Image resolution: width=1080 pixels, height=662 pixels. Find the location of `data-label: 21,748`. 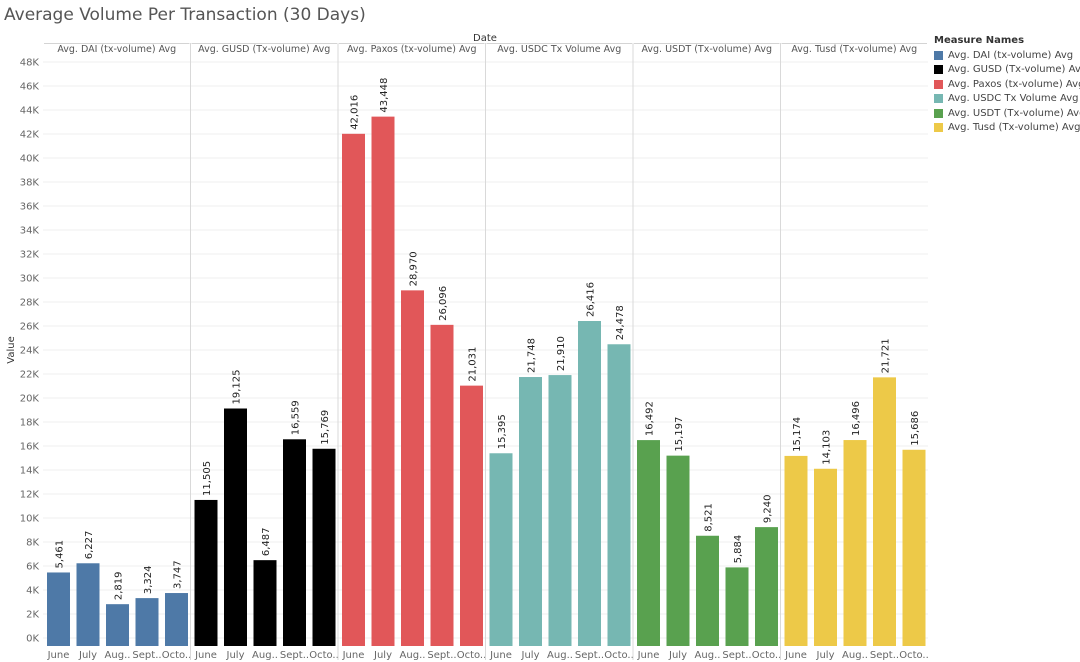

data-label: 21,748 is located at coordinates (532, 355).